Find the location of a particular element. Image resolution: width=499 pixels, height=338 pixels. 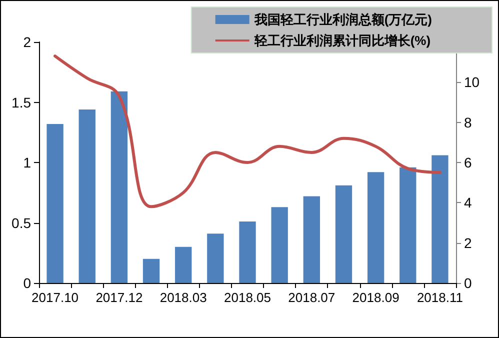

x-tick-label: 2018.11 is located at coordinates (439, 297).